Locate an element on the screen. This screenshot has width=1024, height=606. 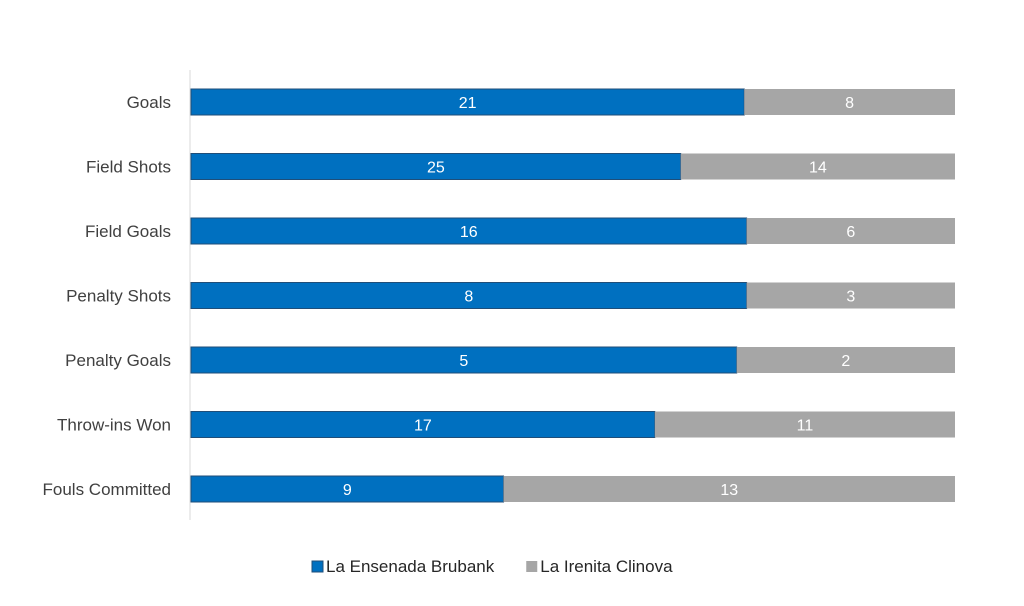
data-label-la-ensenada-brubank-throw-ins-won: 17 is located at coordinates (423, 426).